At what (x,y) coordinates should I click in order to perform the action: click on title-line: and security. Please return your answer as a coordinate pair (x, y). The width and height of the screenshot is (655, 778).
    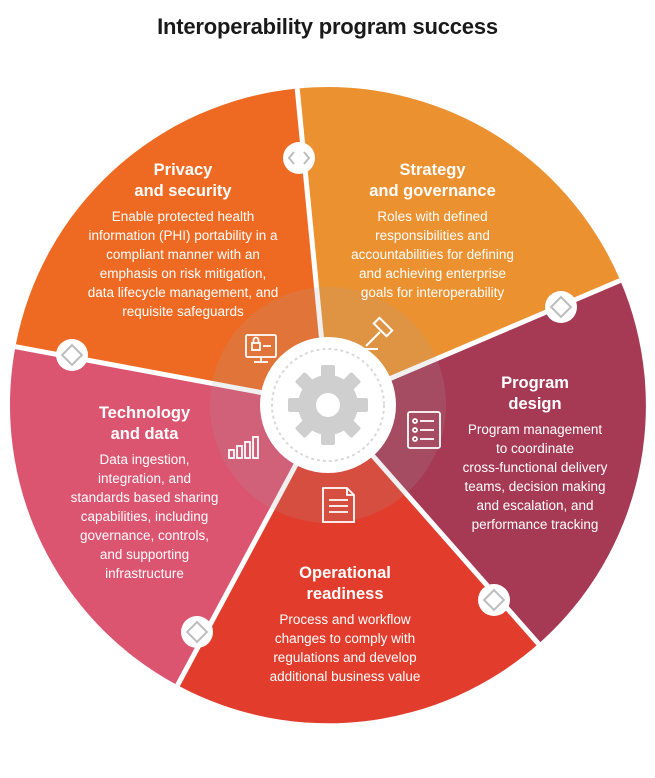
    Looking at the image, I should click on (183, 191).